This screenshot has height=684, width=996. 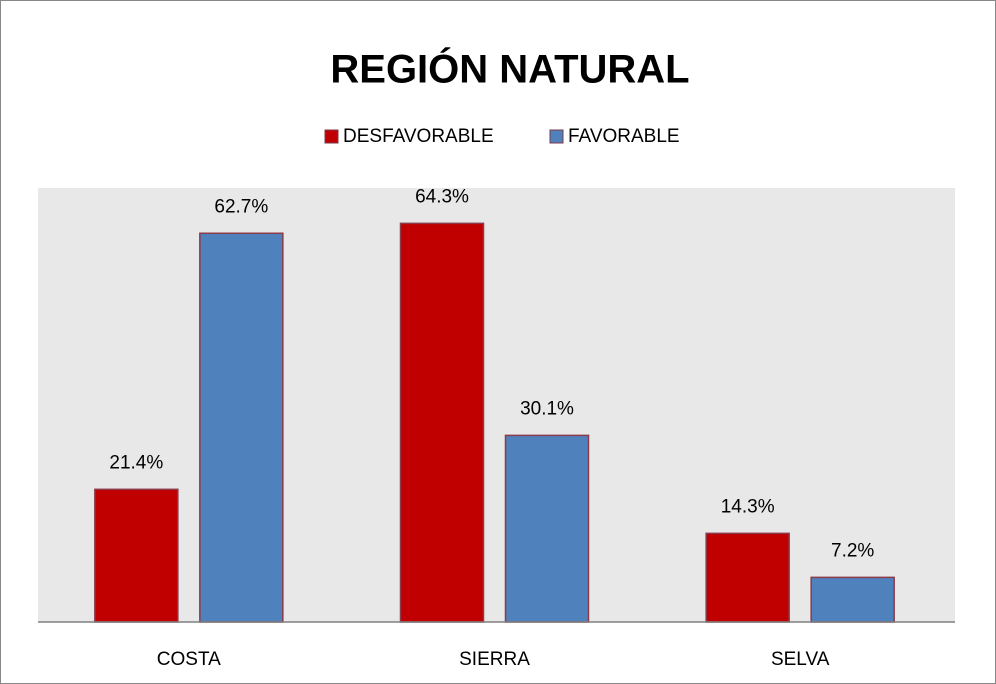 What do you see at coordinates (748, 506) in the screenshot?
I see `data-label: 14.3%` at bounding box center [748, 506].